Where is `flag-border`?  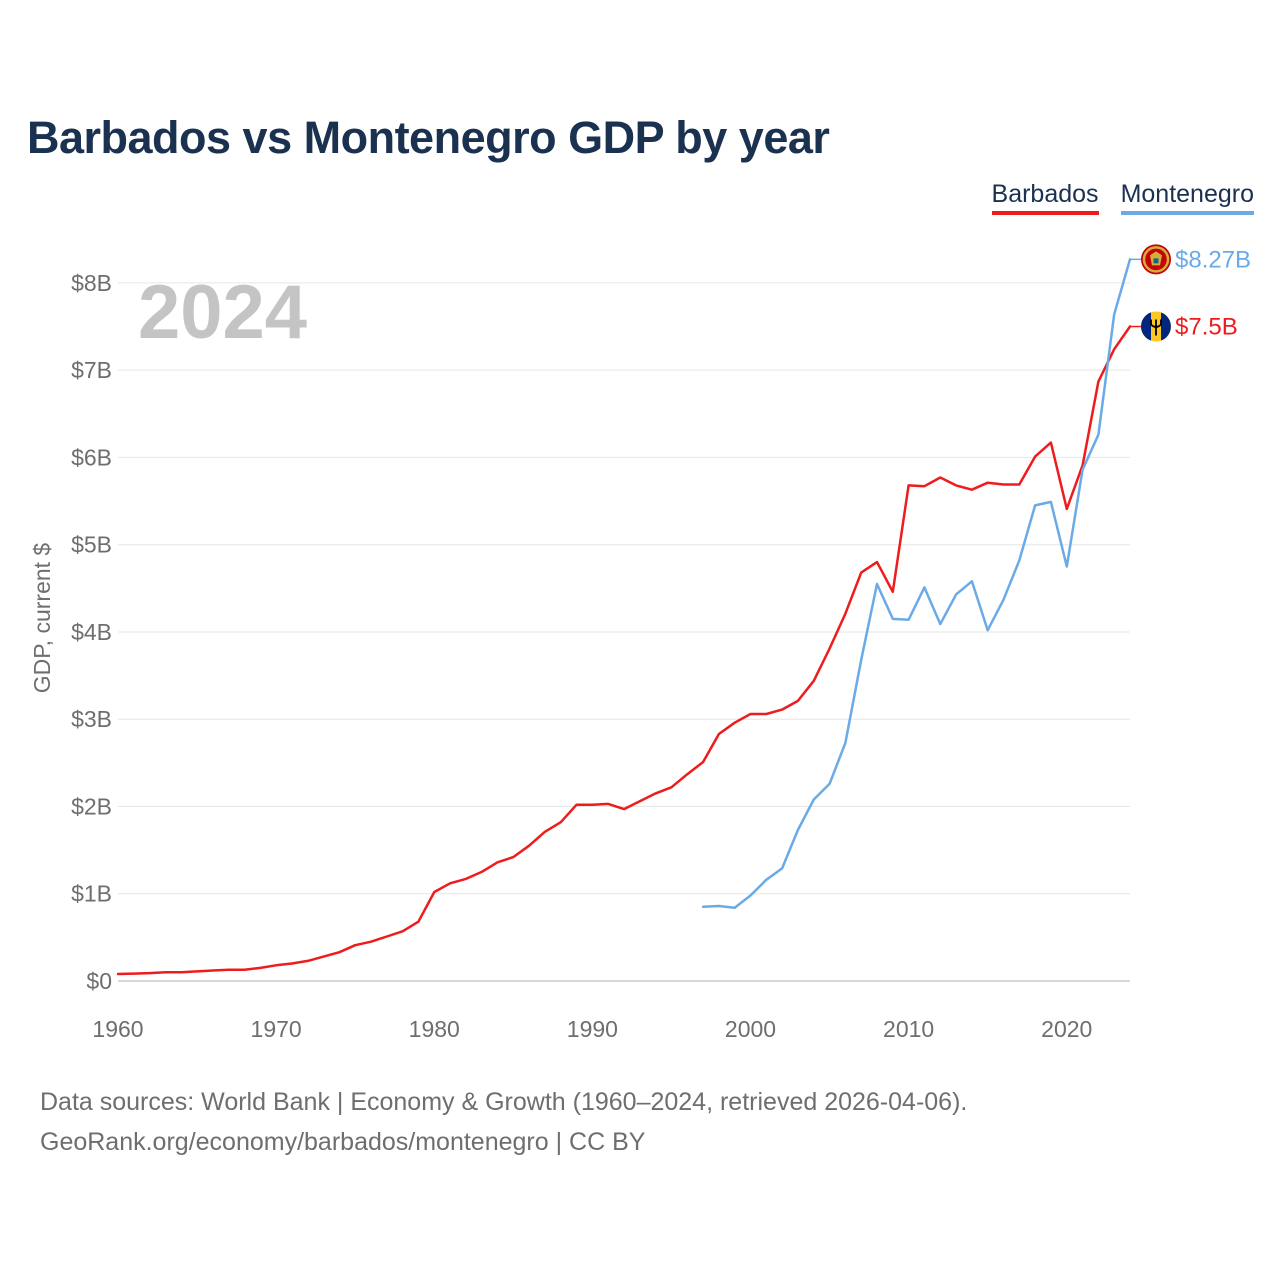 flag-border is located at coordinates (1156, 259).